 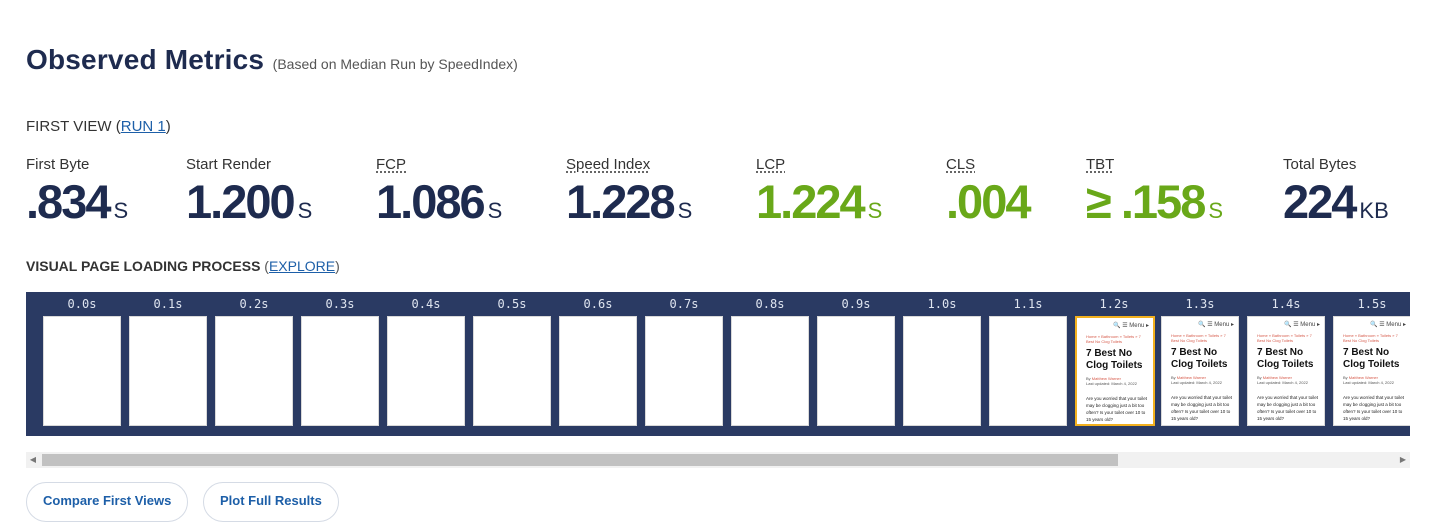 I want to click on filmstrip-frame: 0.3s, so click(x=340, y=359).